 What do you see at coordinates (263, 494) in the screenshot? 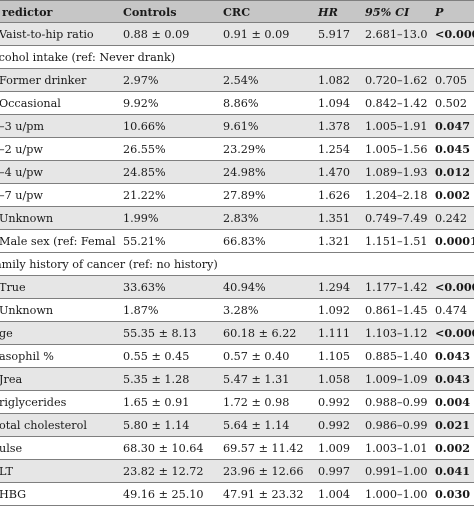
I see `cell-crc: 47.91 ± 23.32` at bounding box center [263, 494].